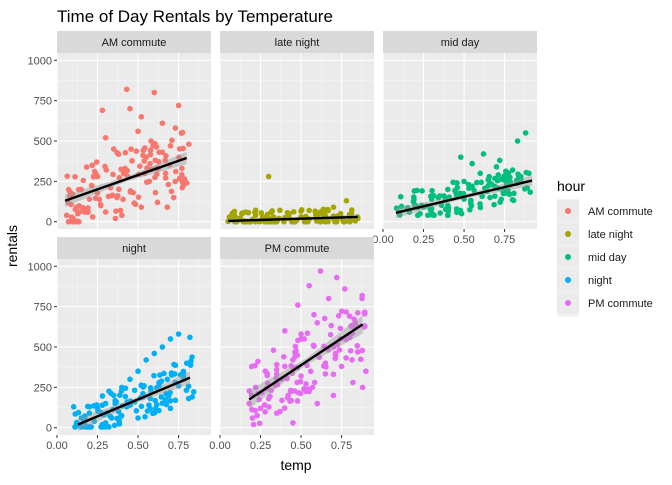 This screenshot has height=485, width=672. I want to click on legend-entry-label: AM commute, so click(620, 212).